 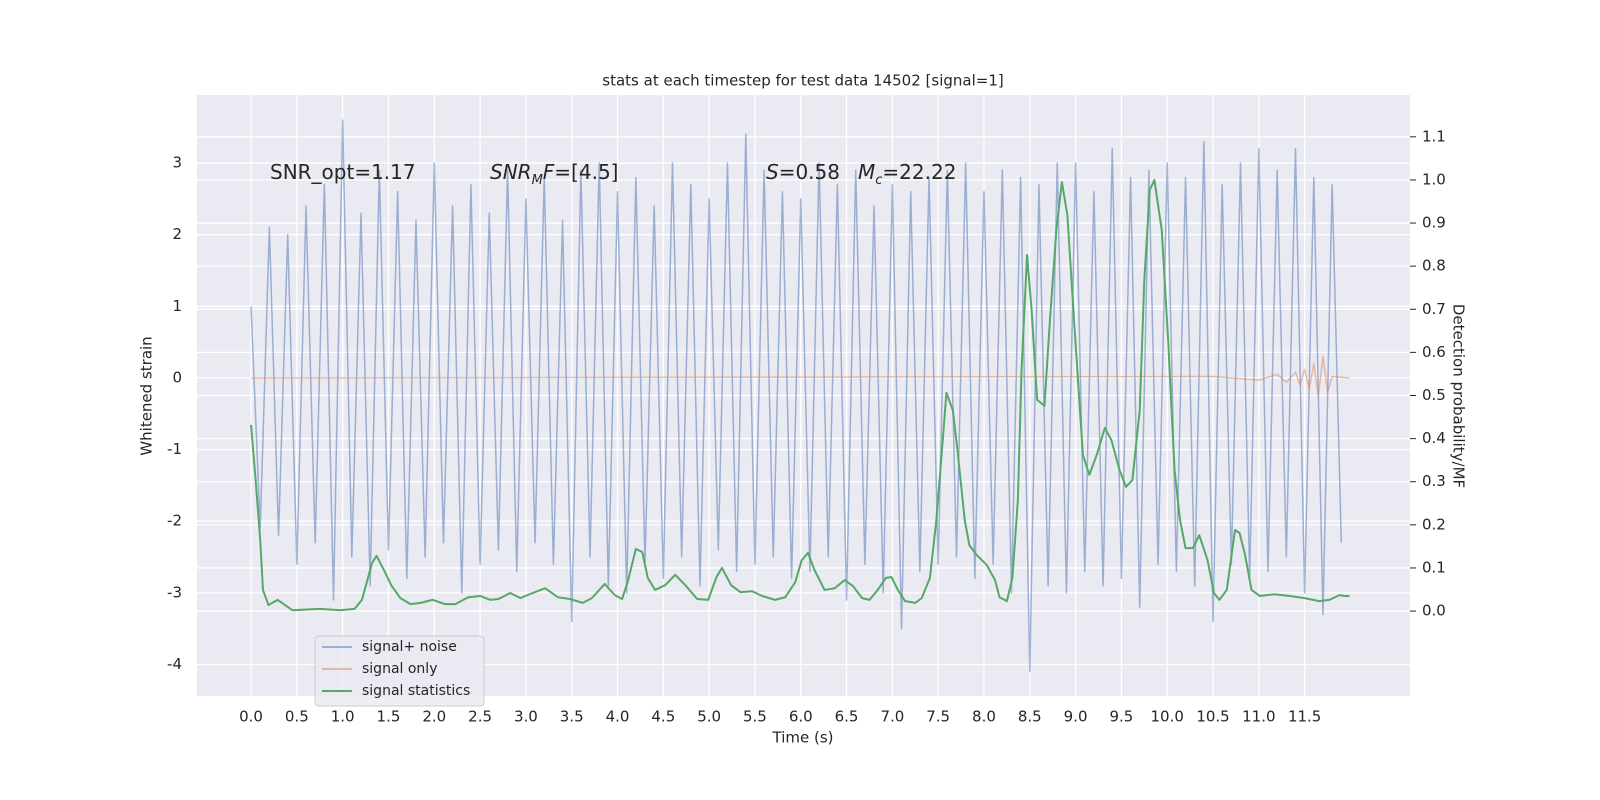 I want to click on x-tick-label: 9.5, so click(x=1121, y=717).